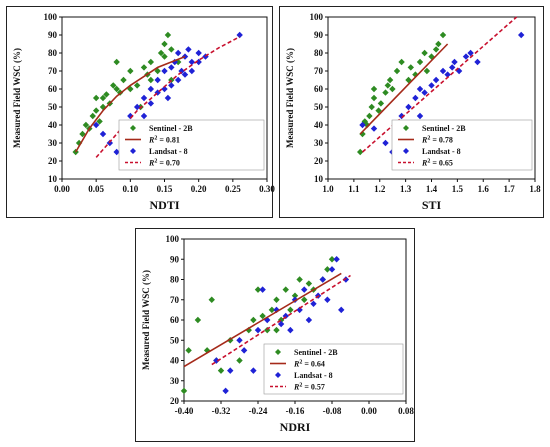 Image resolution: width=550 pixels, height=447 pixels. I want to click on sentinel-fit-line, so click(130, 104).